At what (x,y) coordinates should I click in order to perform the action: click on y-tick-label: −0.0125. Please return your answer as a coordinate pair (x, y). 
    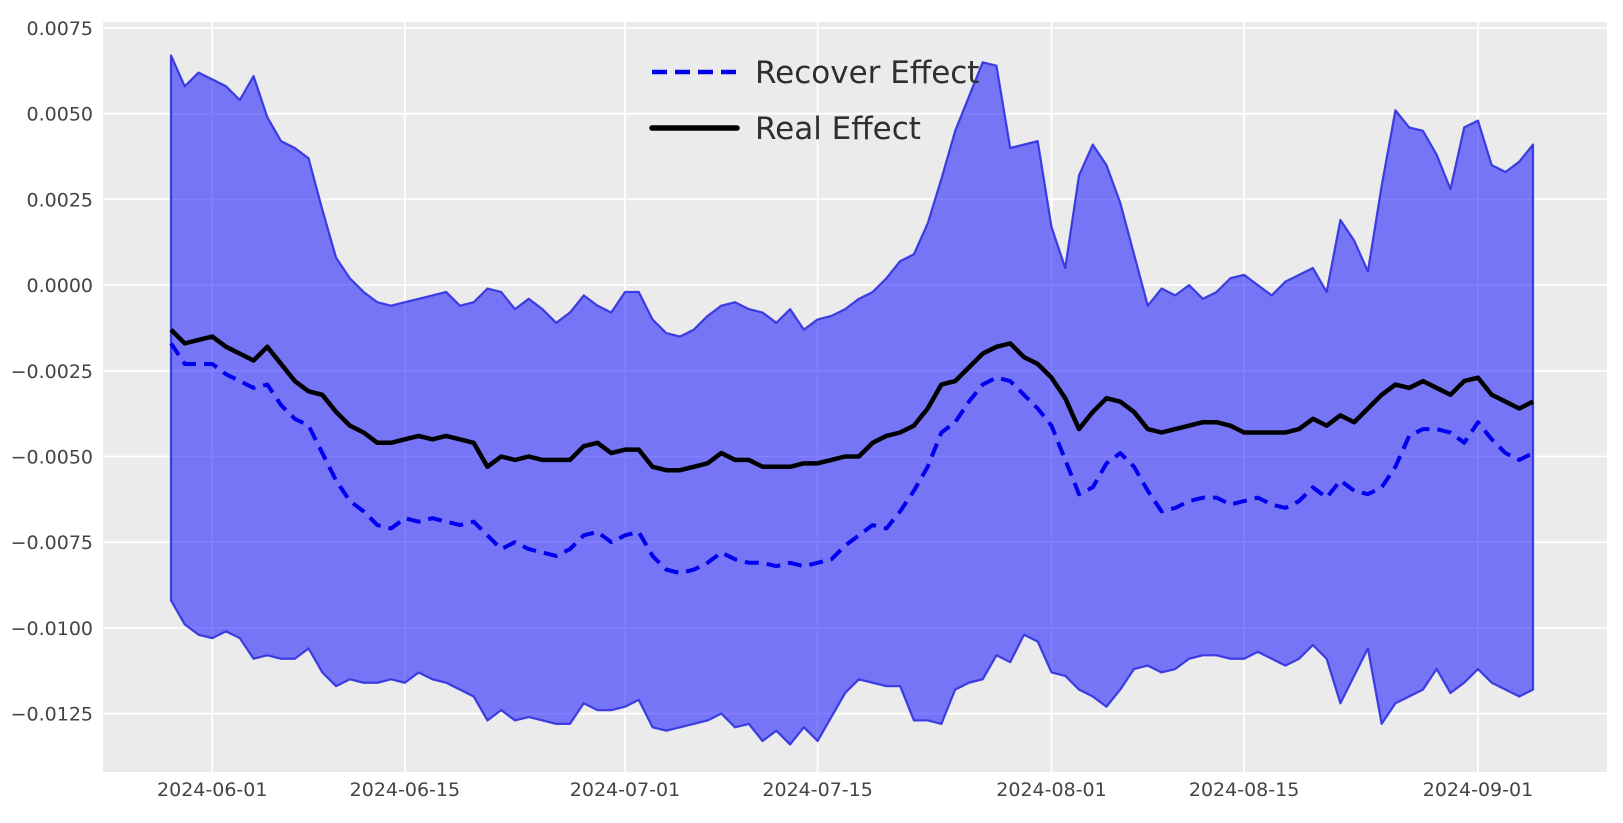
    Looking at the image, I should click on (52, 715).